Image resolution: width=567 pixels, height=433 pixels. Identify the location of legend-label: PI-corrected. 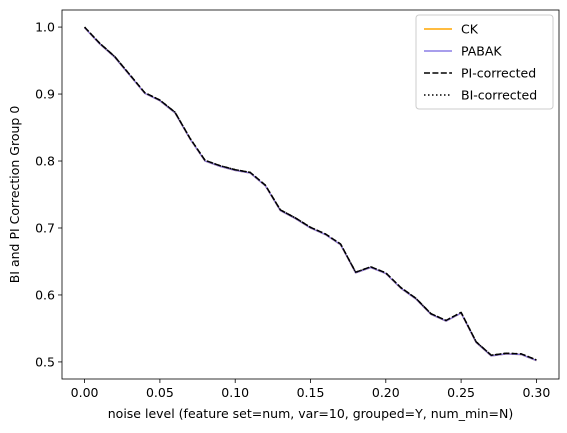
(498, 73).